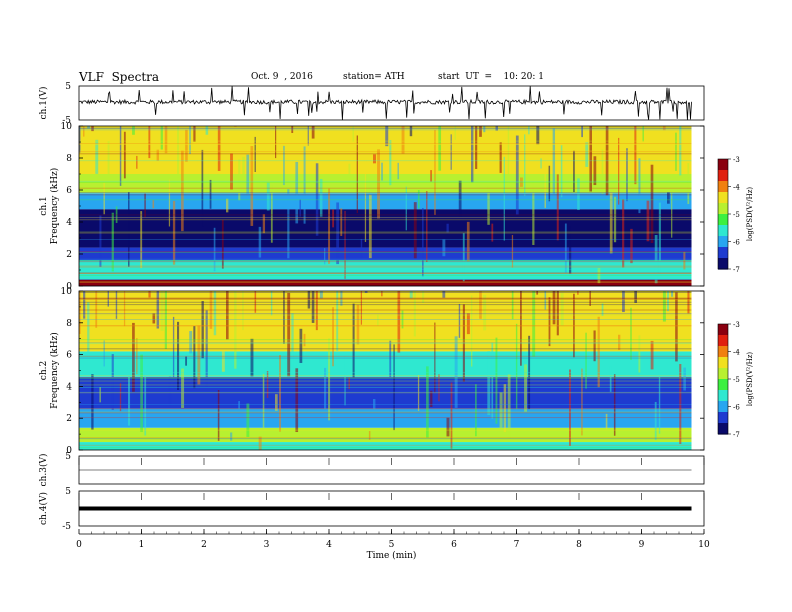  I want to click on x-tick-label: 10, so click(704, 545).